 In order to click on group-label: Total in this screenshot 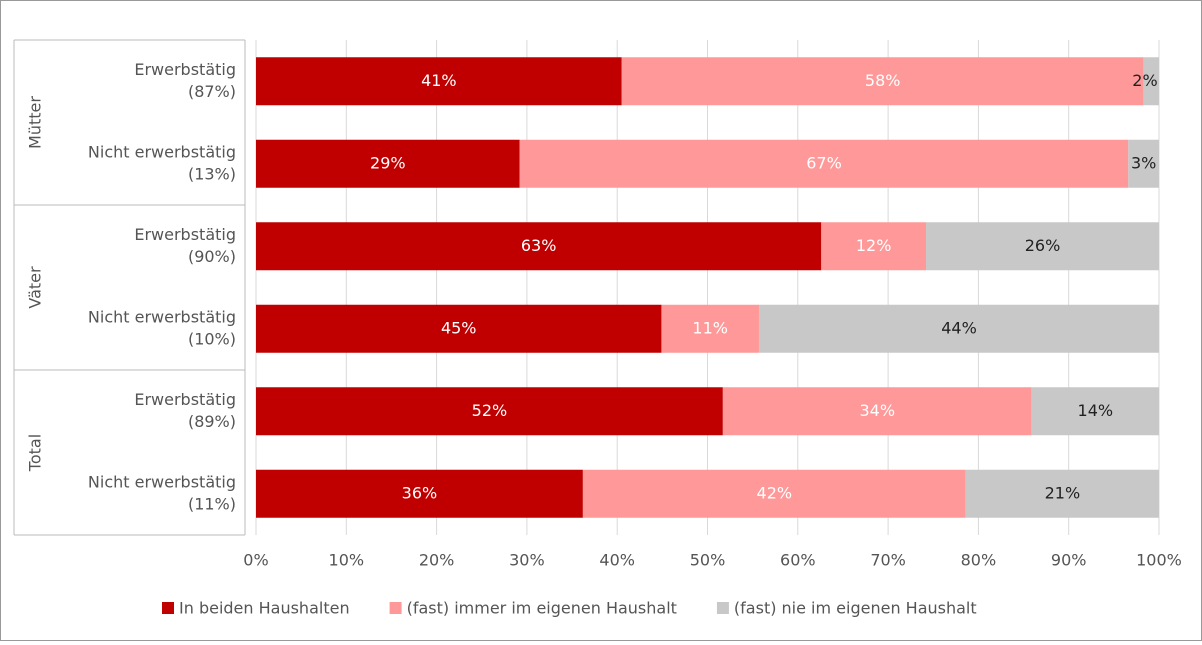, I will do `click(35, 453)`.